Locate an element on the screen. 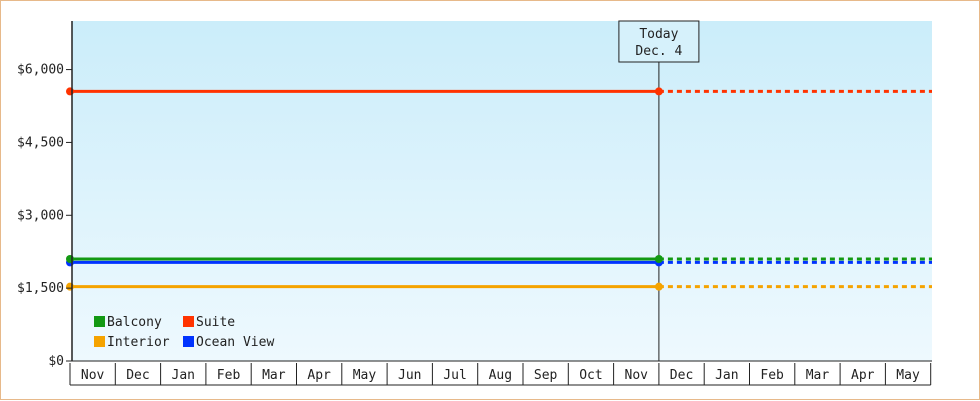 The height and width of the screenshot is (401, 980). y-tick-label: $3,000 is located at coordinates (40, 215).